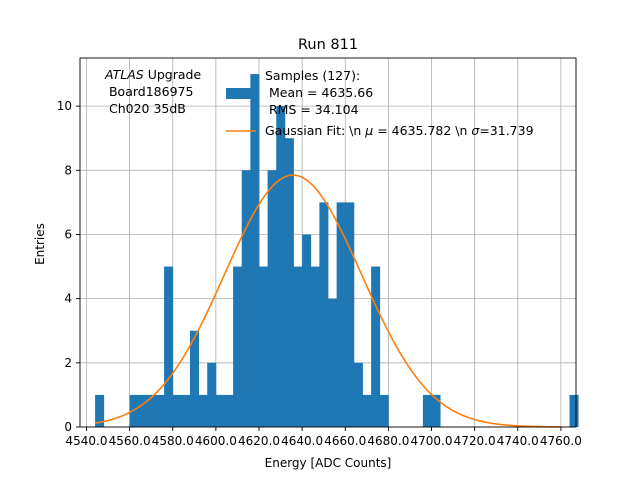 Image resolution: width=640 pixels, height=480 pixels. What do you see at coordinates (68, 299) in the screenshot?
I see `y-tick-label-2: 4` at bounding box center [68, 299].